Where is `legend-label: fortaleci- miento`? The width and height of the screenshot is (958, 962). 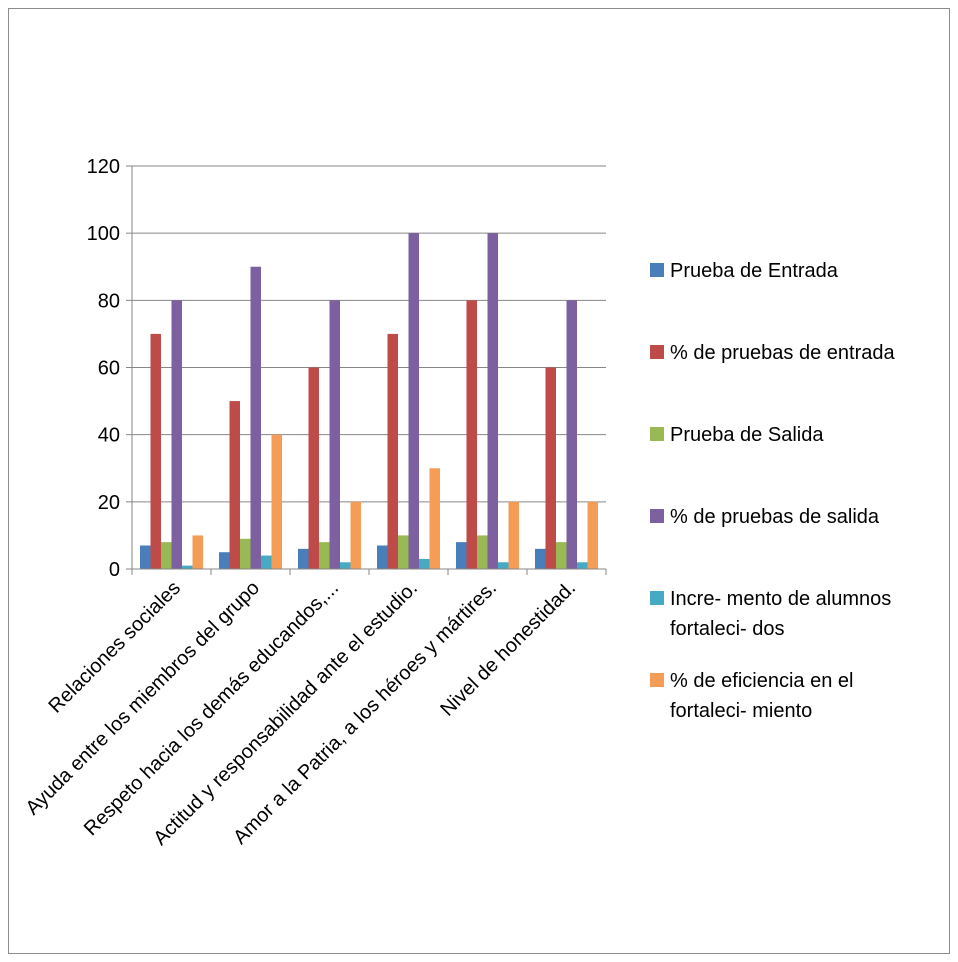
legend-label: fortaleci- miento is located at coordinates (741, 711).